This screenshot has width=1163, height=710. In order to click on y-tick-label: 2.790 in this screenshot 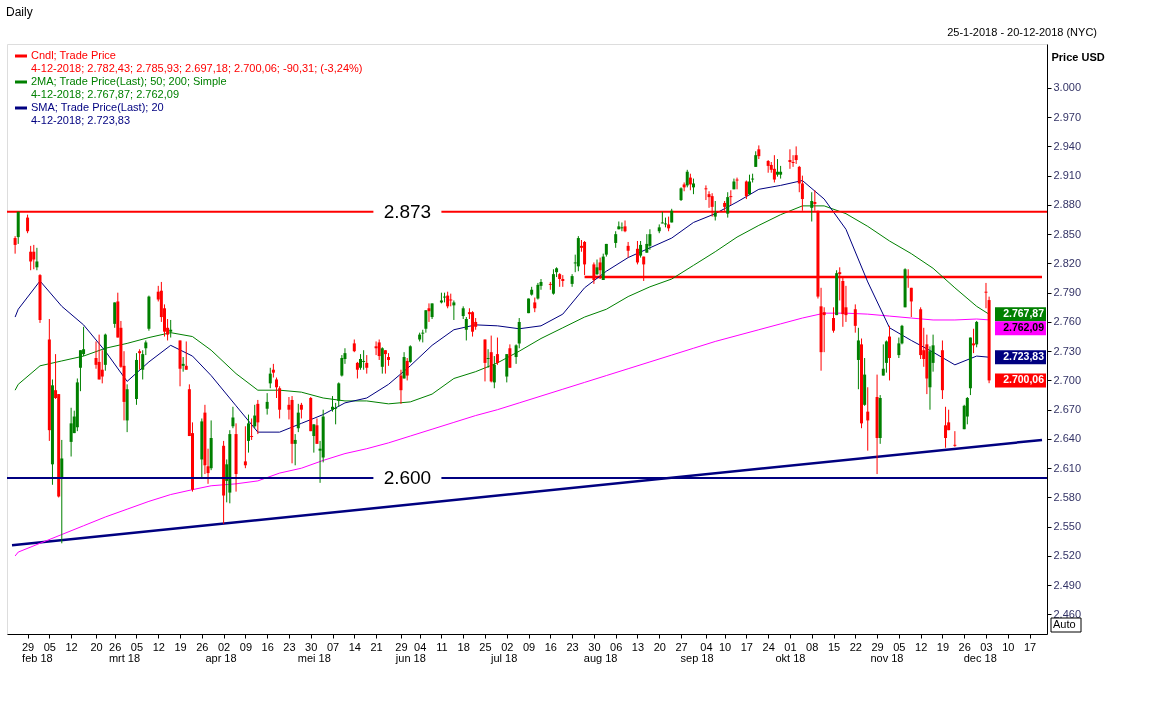, I will do `click(1067, 292)`.